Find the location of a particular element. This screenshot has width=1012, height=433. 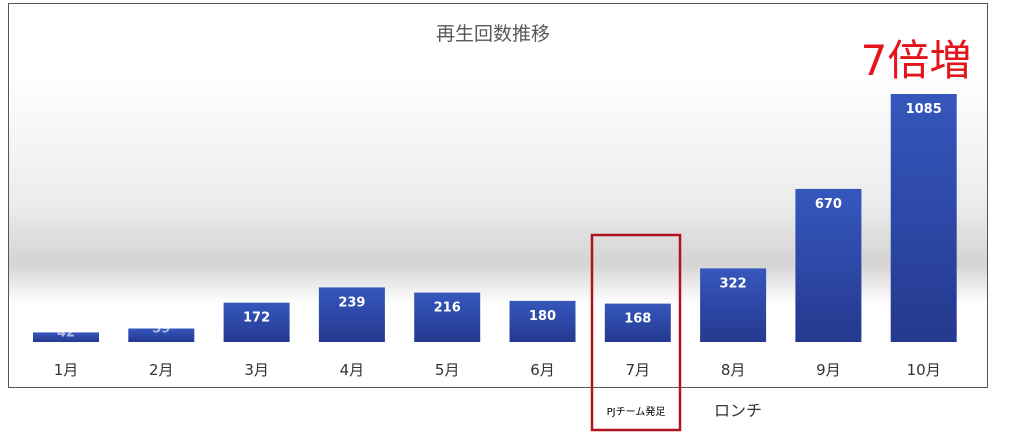

launch-annotation: ロンチ is located at coordinates (738, 410).